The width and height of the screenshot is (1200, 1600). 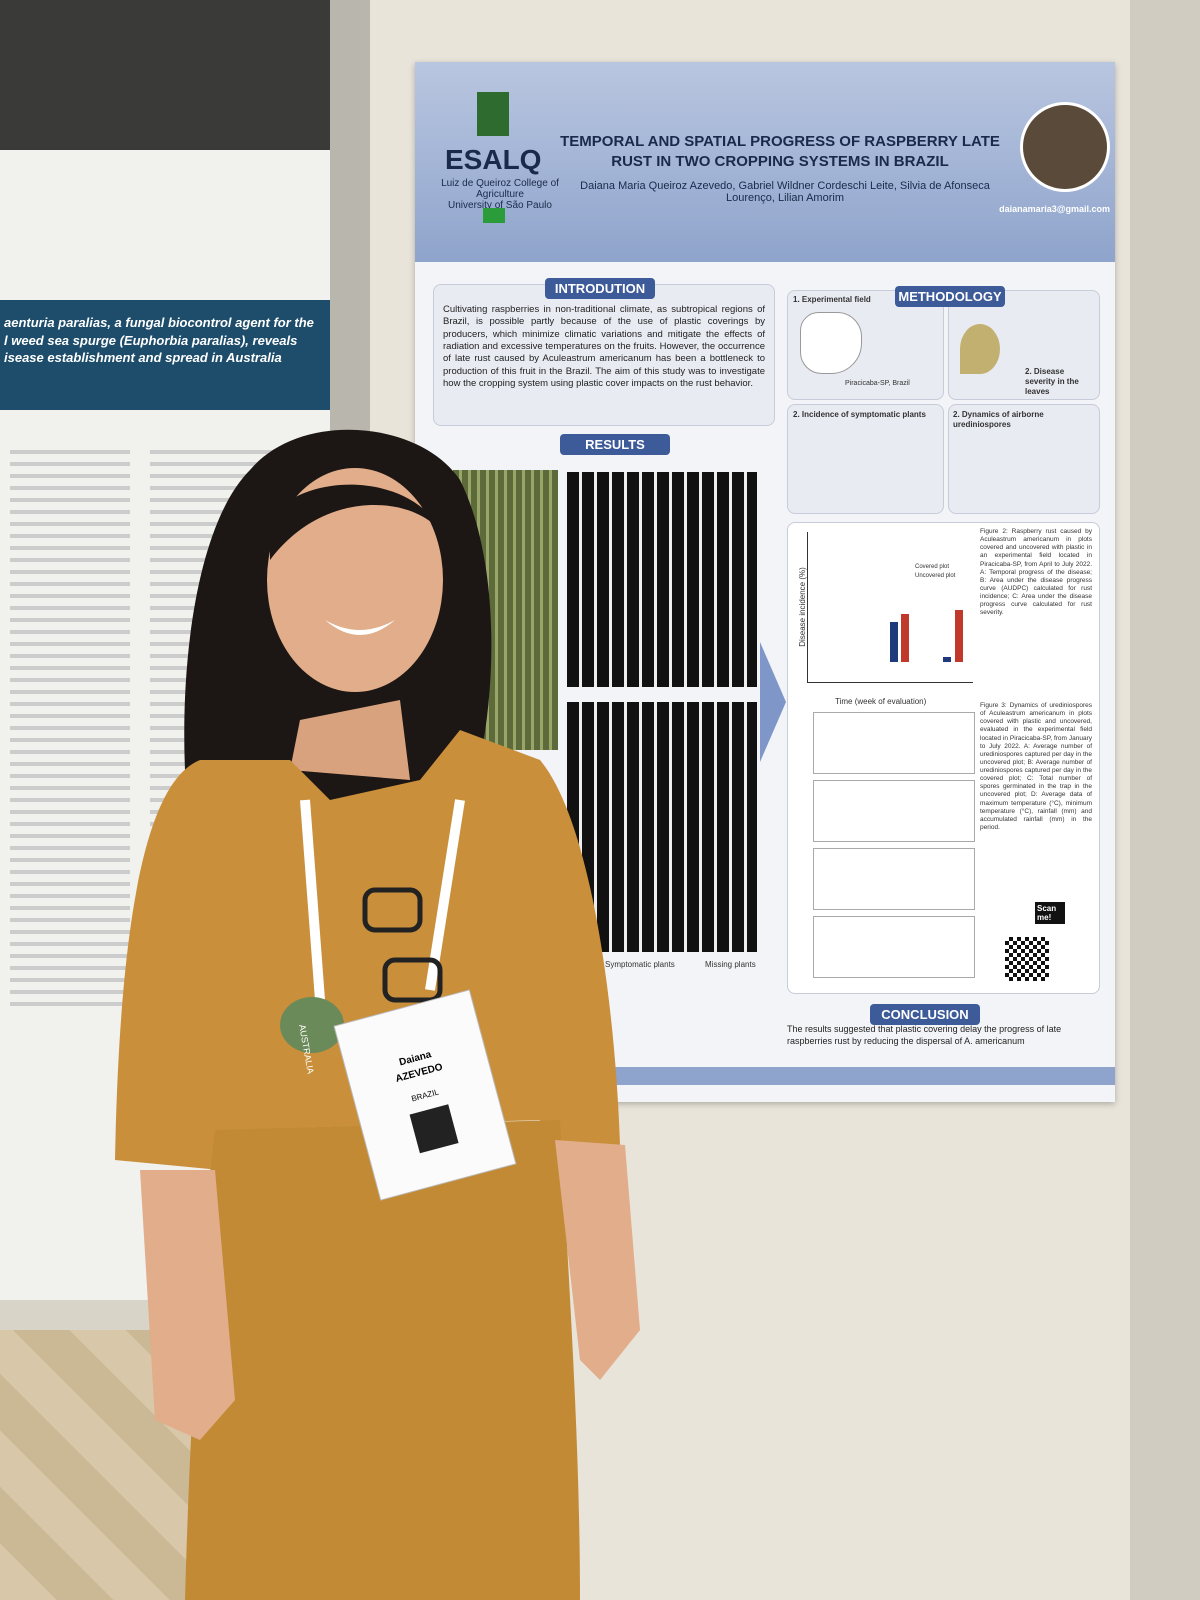 I want to click on left-hand, so click(x=187, y=1305).